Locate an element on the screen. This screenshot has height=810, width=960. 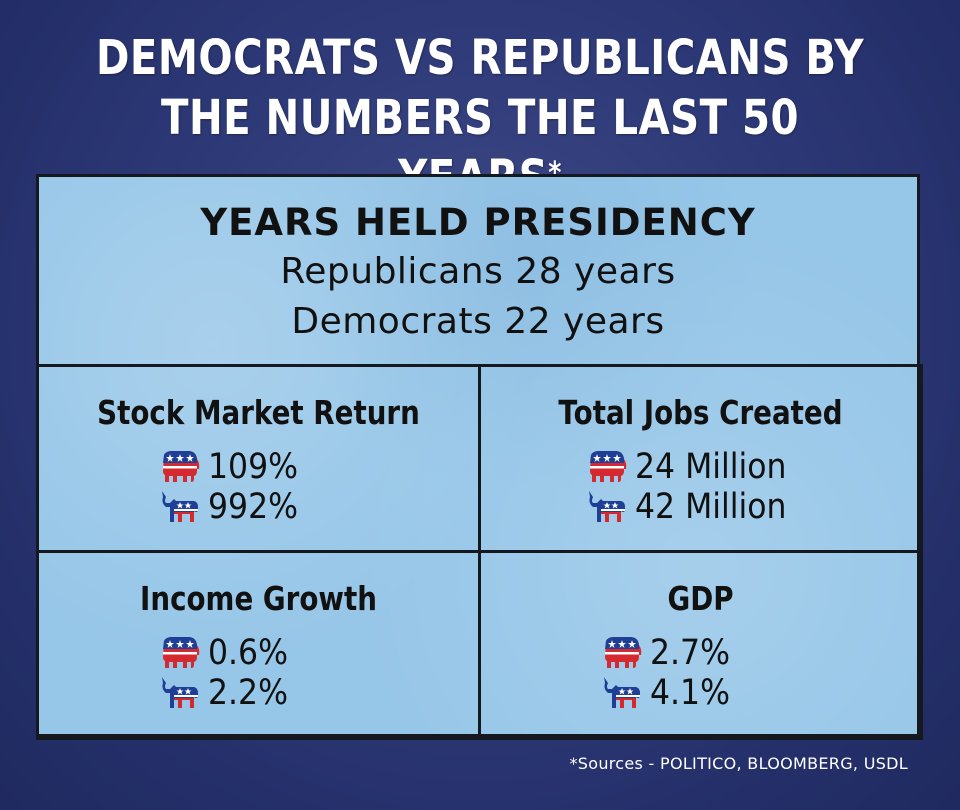
stat-rows: 109% 992% is located at coordinates (258, 487).